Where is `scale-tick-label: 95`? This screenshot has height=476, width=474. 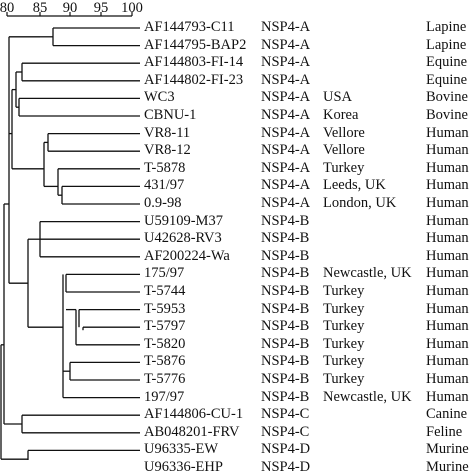 scale-tick-label: 95 is located at coordinates (101, 8).